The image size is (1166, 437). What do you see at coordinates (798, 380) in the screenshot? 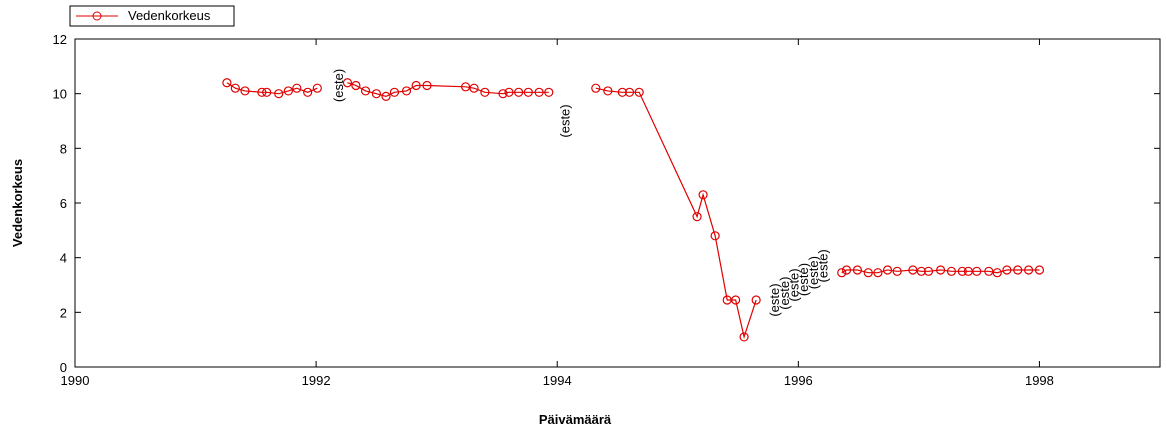
I see `x-tick-label: 1996` at bounding box center [798, 380].